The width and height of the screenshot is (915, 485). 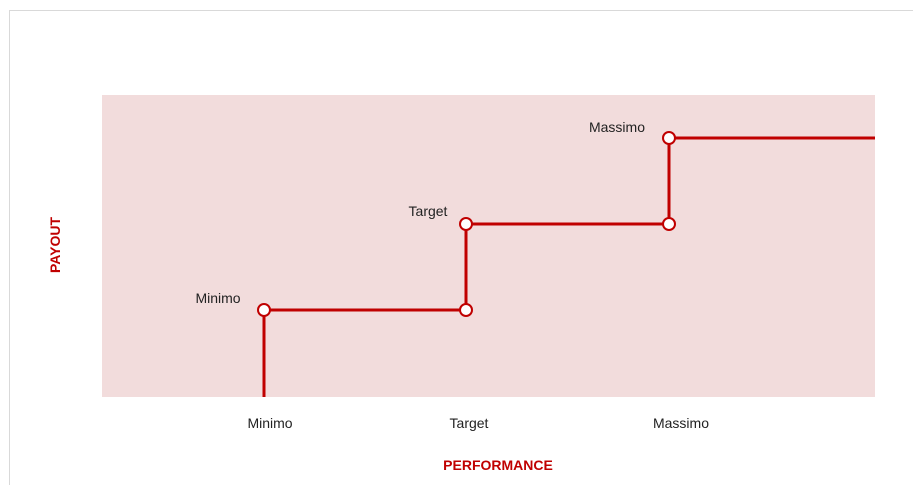 What do you see at coordinates (269, 423) in the screenshot?
I see `x-label: Minimo` at bounding box center [269, 423].